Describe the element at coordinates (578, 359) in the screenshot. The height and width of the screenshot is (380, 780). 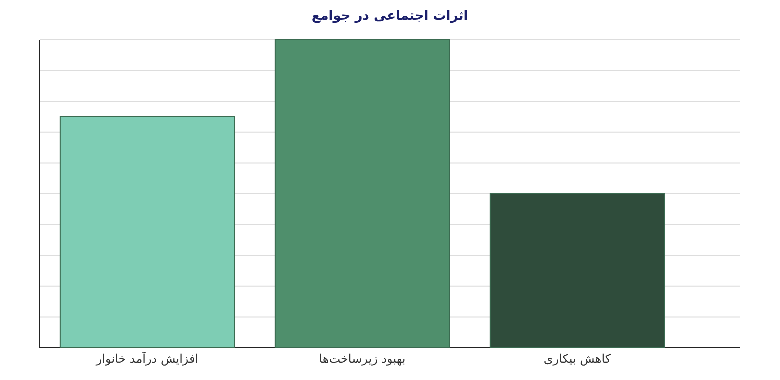
I see `x-tick-label: کاهش بیکاری` at that location.